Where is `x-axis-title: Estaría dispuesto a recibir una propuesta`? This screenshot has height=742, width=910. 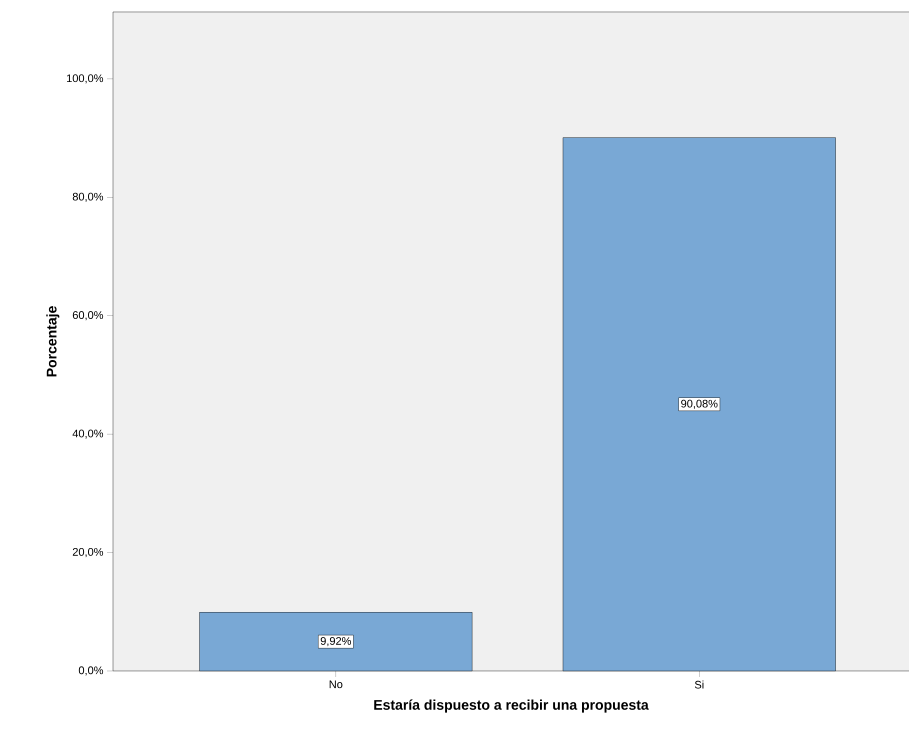
x-axis-title: Estaría dispuesto a recibir una propuesta is located at coordinates (511, 706).